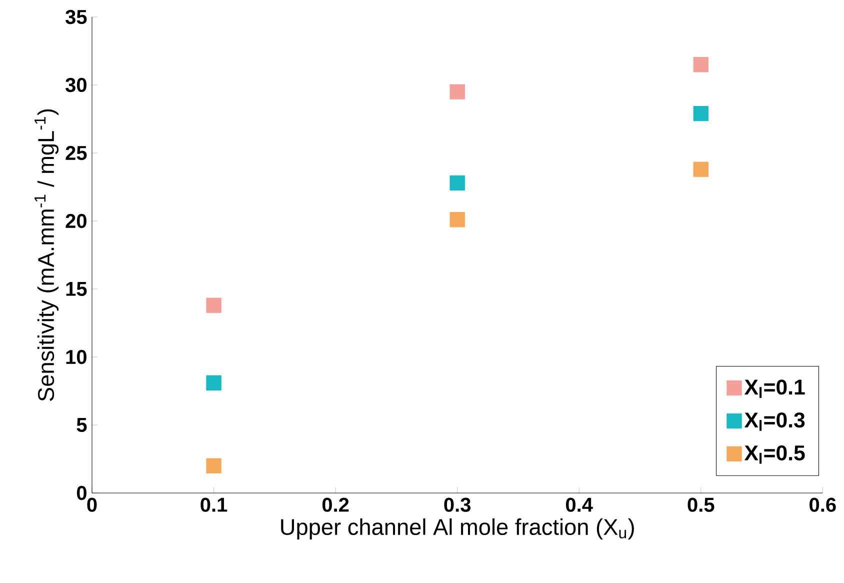 The image size is (844, 583). Describe the element at coordinates (214, 505) in the screenshot. I see `x-tick-label: 0.1` at that location.